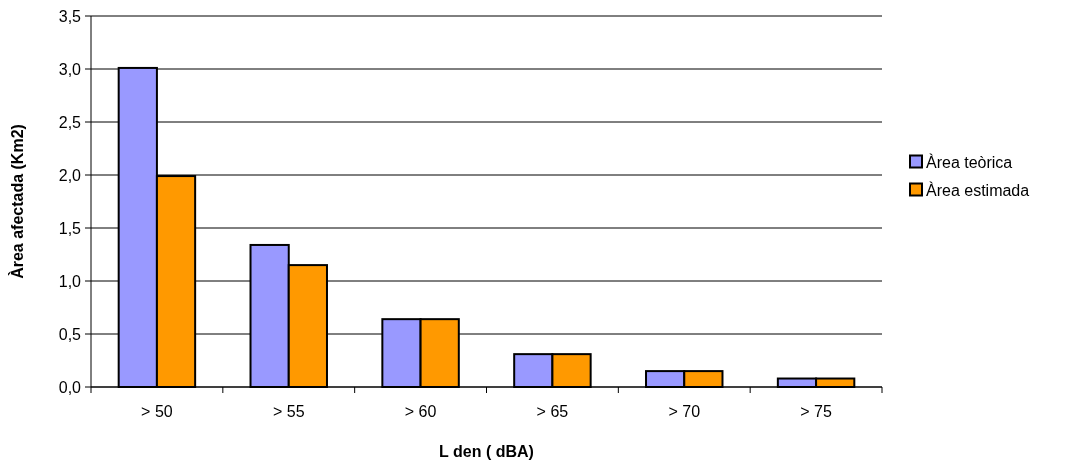 The height and width of the screenshot is (468, 1073). I want to click on y-axis-title: Àrea afectada (Km2), so click(17, 201).